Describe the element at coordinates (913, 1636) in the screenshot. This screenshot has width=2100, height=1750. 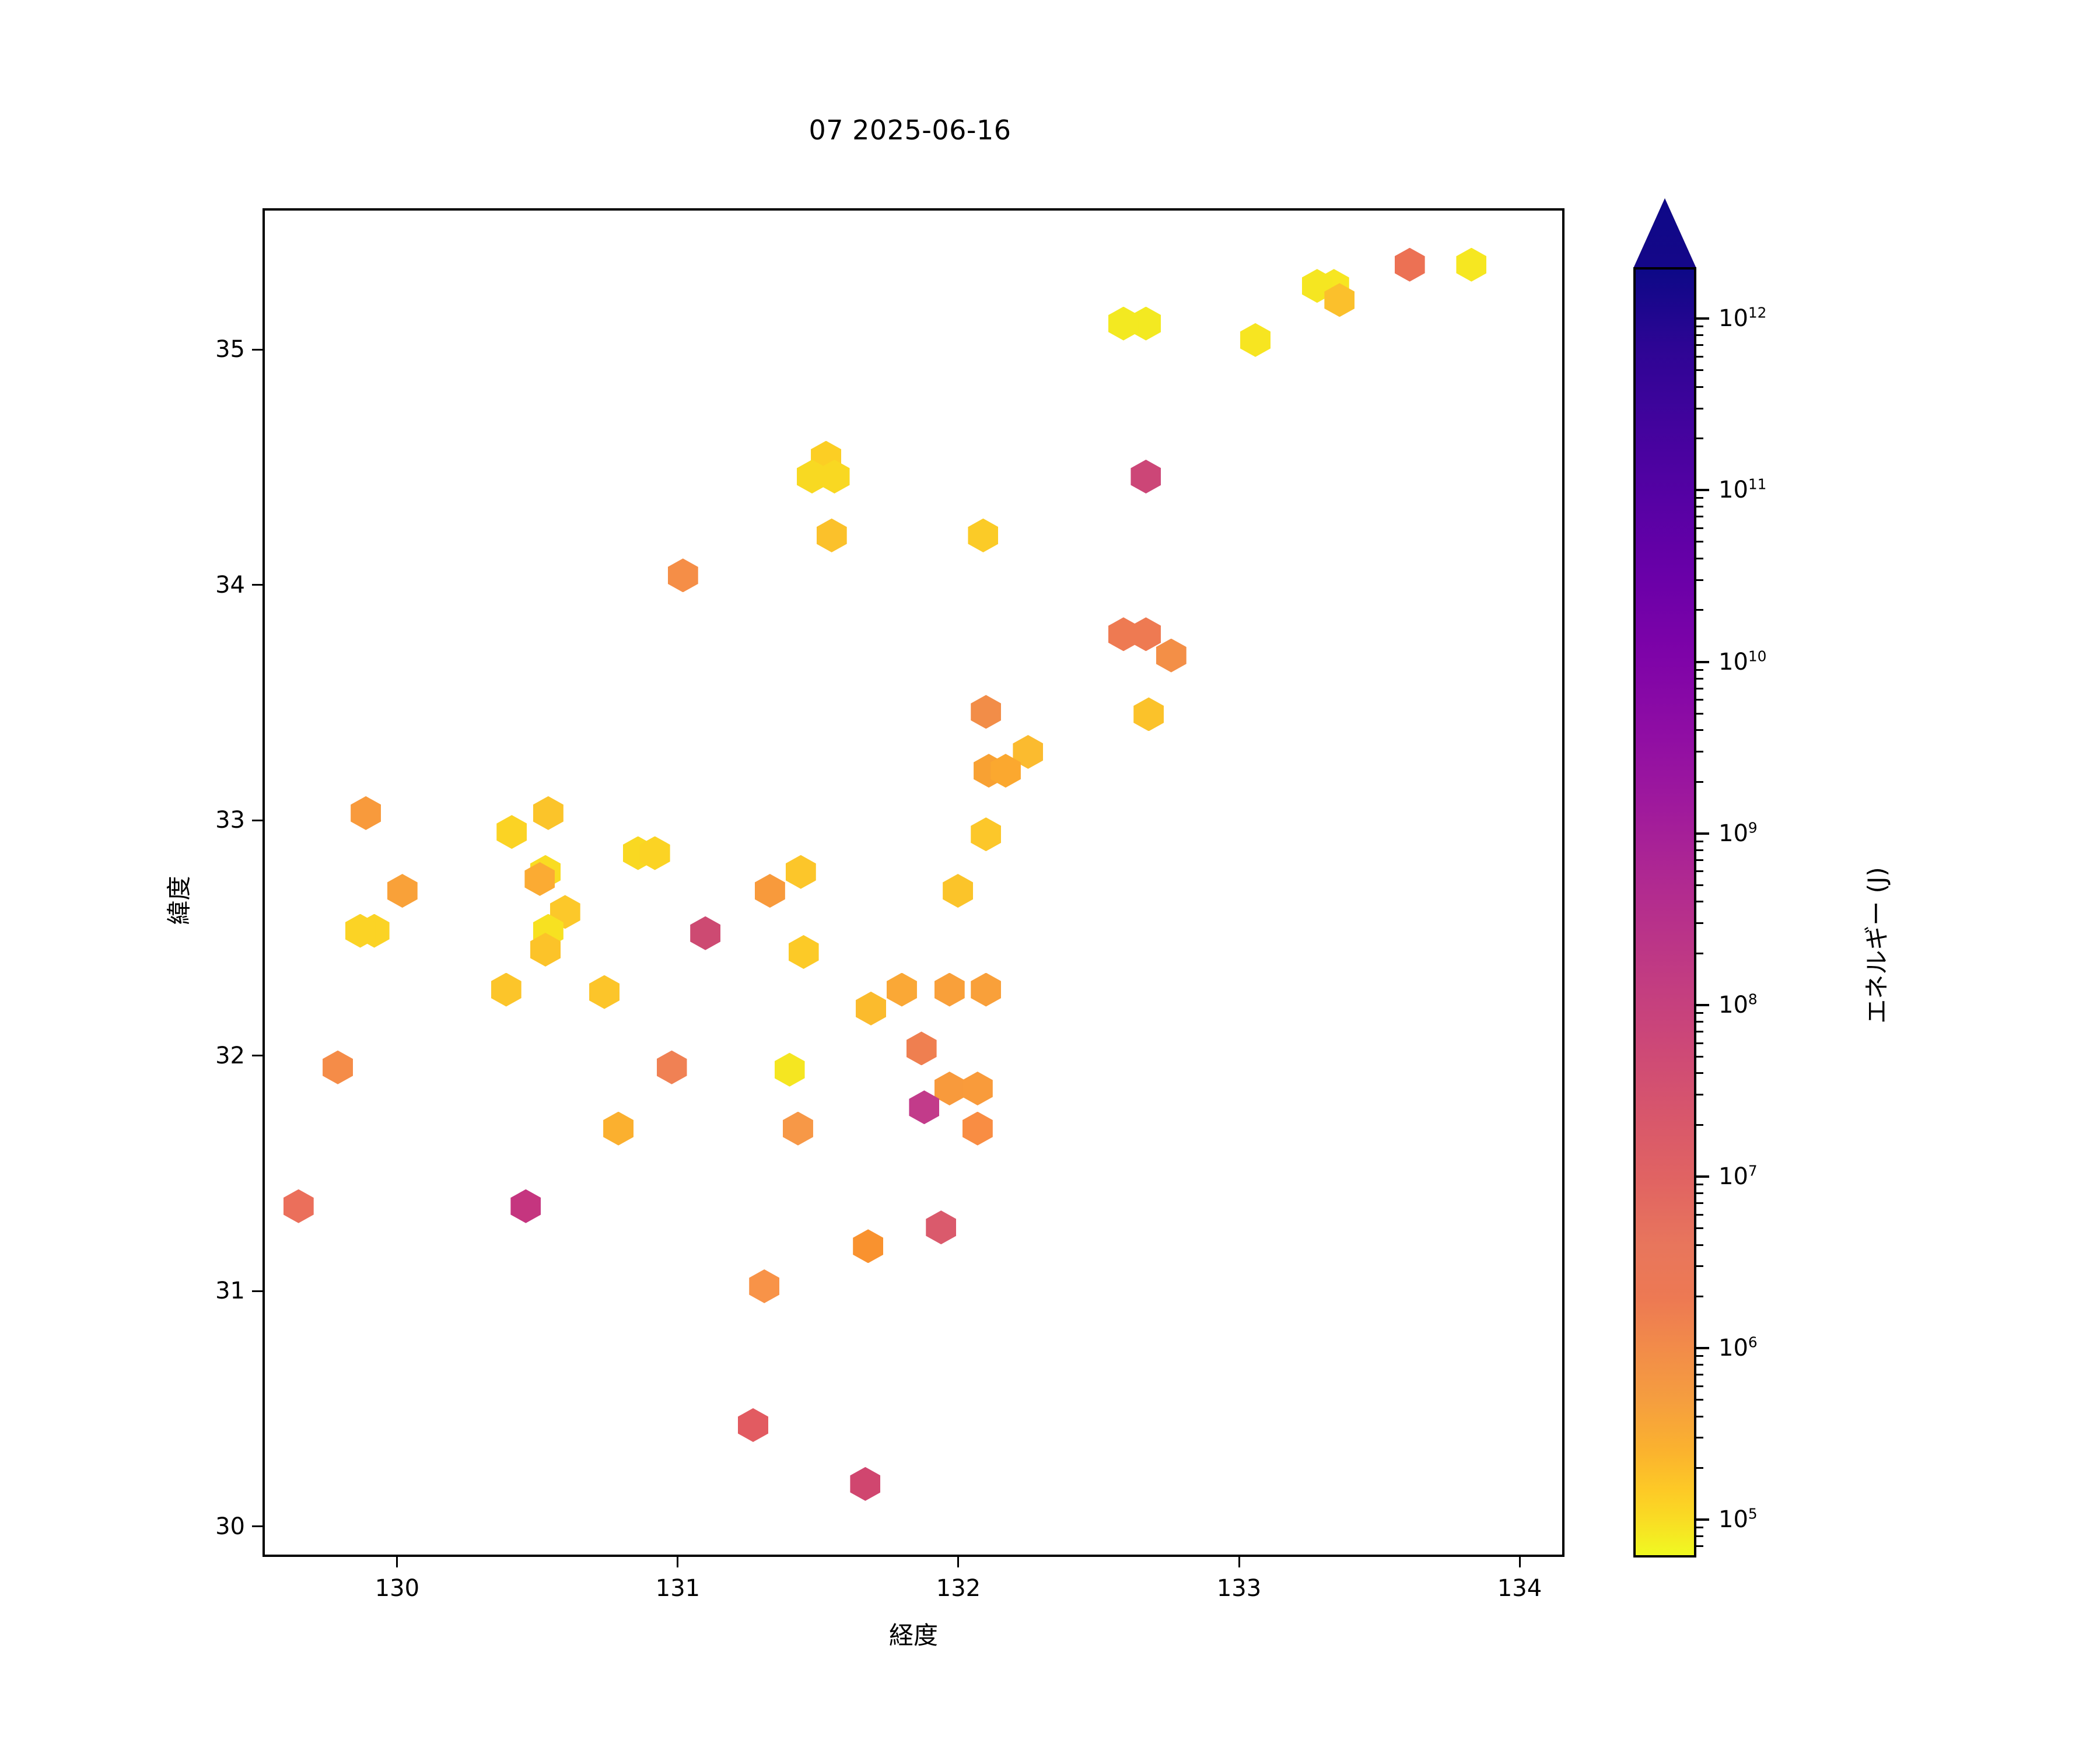
I see `x-axis-label: 経度` at that location.